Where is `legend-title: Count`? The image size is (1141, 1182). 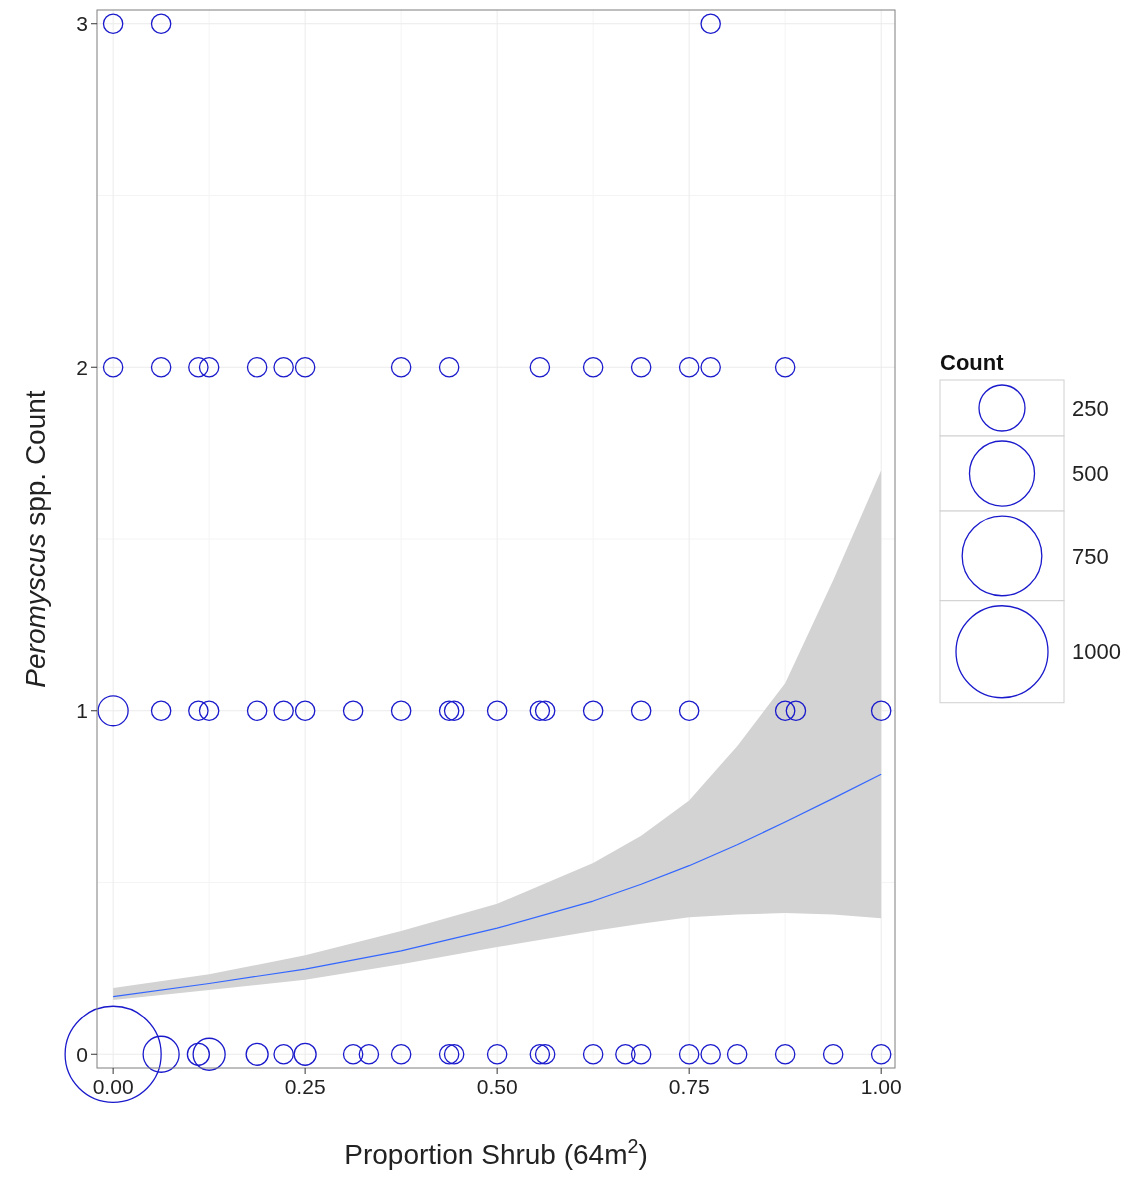
legend-title: Count is located at coordinates (972, 362).